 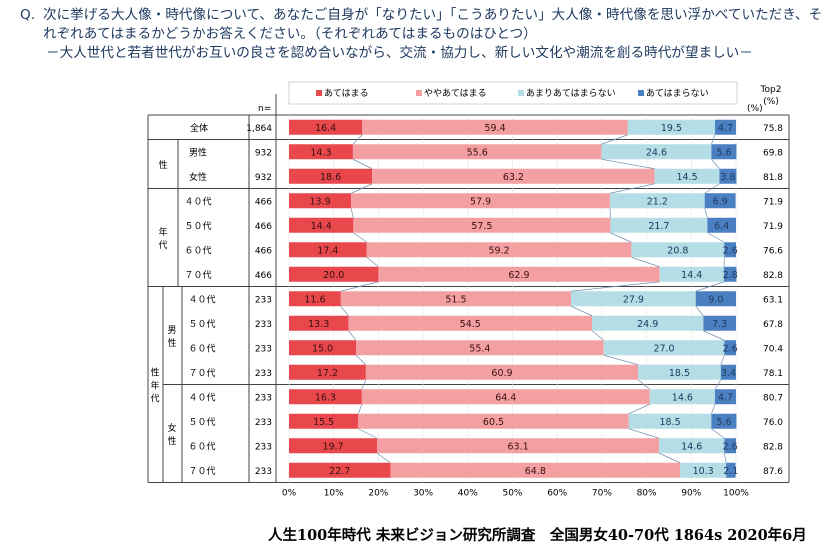 What do you see at coordinates (518, 275) in the screenshot?
I see `bar-value-label: 62.9` at bounding box center [518, 275].